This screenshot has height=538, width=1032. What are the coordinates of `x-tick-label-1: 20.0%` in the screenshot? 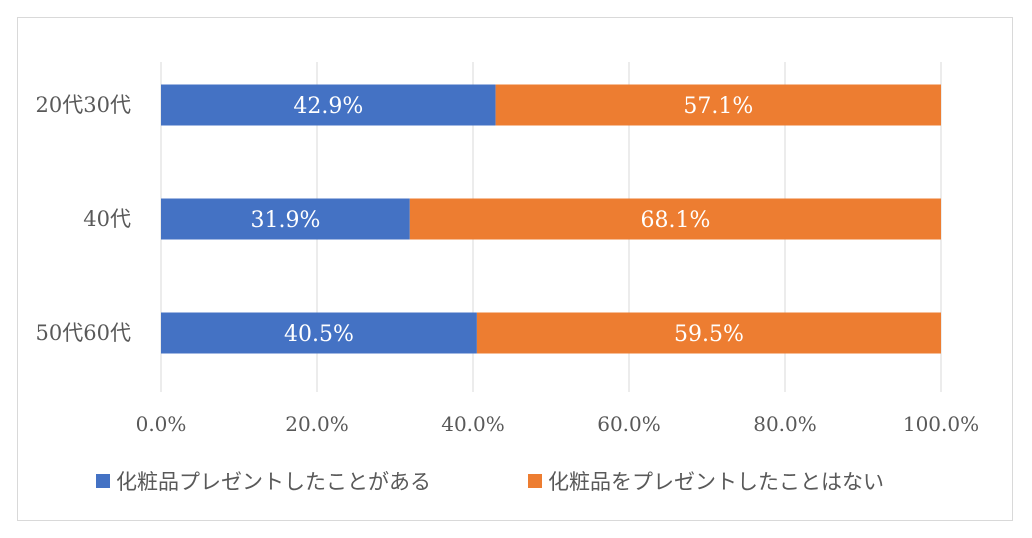 It's located at (317, 424).